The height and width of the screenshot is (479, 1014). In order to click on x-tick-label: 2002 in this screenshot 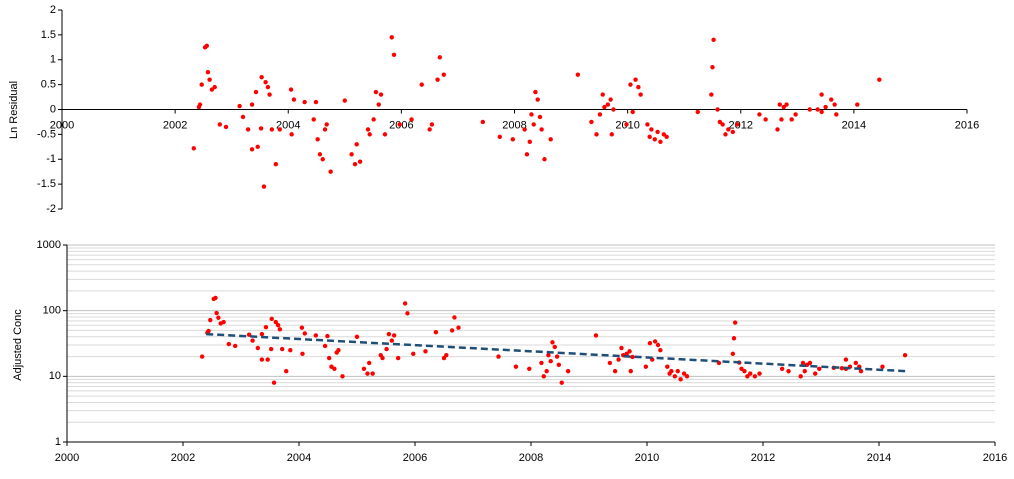, I will do `click(175, 125)`.